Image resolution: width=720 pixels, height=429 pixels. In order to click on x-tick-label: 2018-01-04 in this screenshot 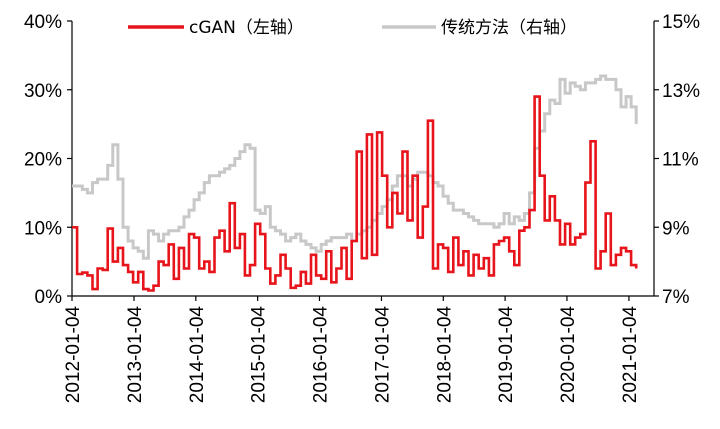, I will do `click(444, 355)`.